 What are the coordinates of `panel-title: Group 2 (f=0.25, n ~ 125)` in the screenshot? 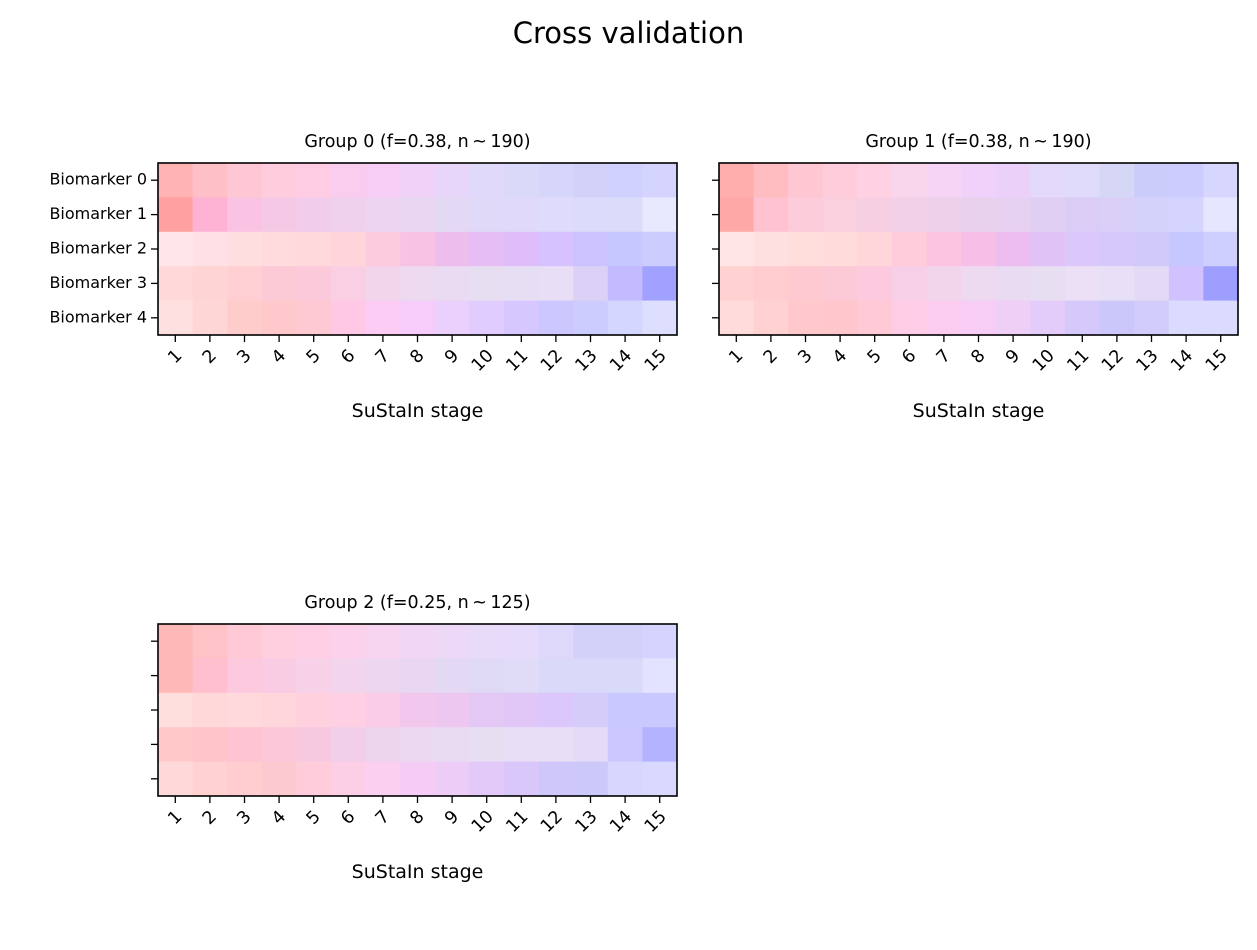 It's located at (417, 603).